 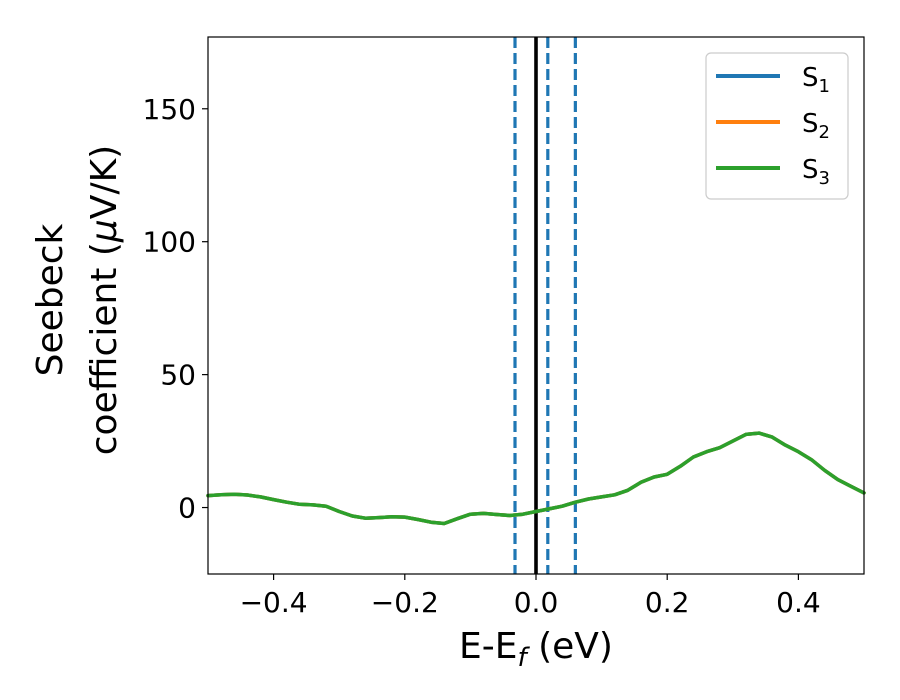 I want to click on y-axis-title-unit: V/K), so click(x=104, y=182).